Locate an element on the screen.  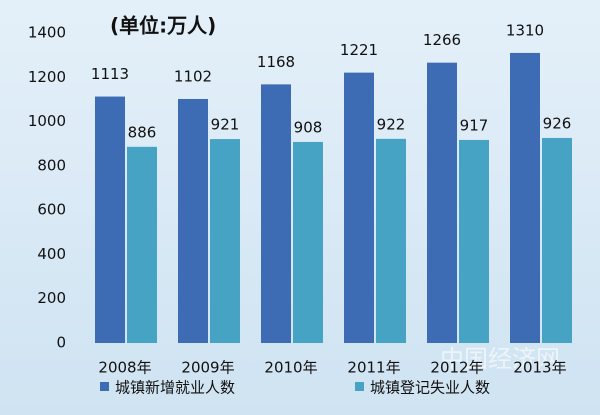
y-tick-label: 400 is located at coordinates (51, 254).